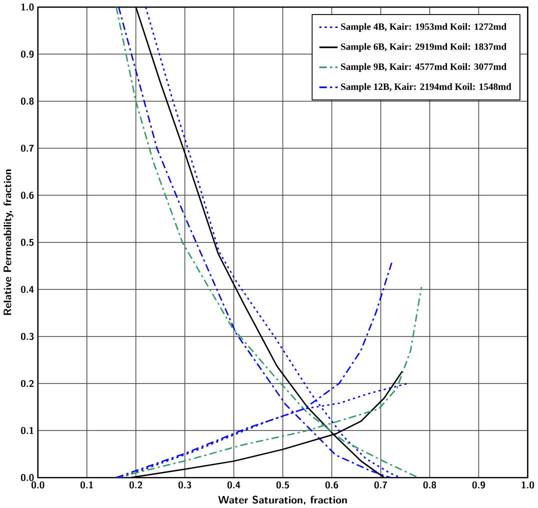 This screenshot has width=538, height=508. What do you see at coordinates (27, 148) in the screenshot?
I see `y-tick-label: 0.7` at bounding box center [27, 148].